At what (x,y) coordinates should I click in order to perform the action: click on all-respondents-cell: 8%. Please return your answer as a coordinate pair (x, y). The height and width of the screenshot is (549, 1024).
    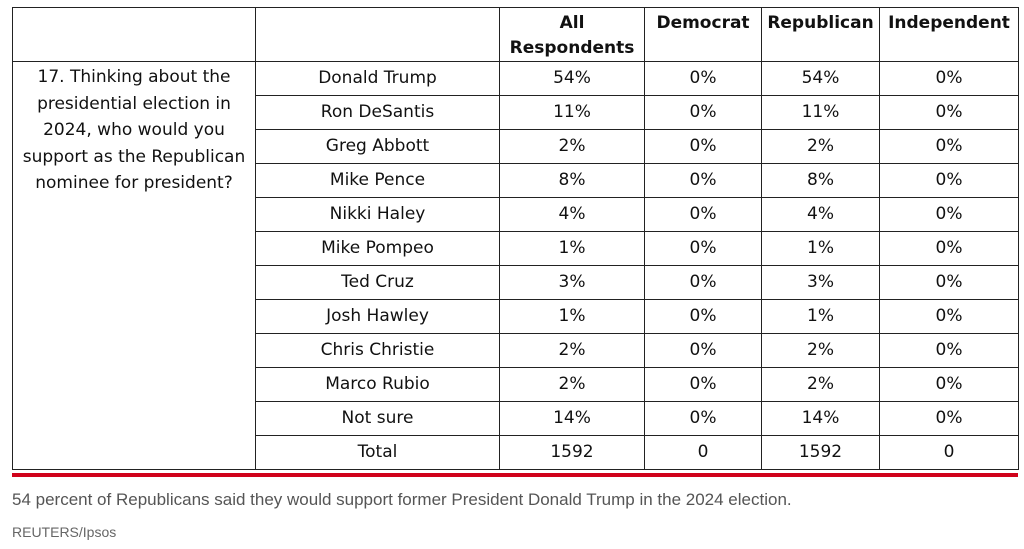
    Looking at the image, I should click on (572, 180).